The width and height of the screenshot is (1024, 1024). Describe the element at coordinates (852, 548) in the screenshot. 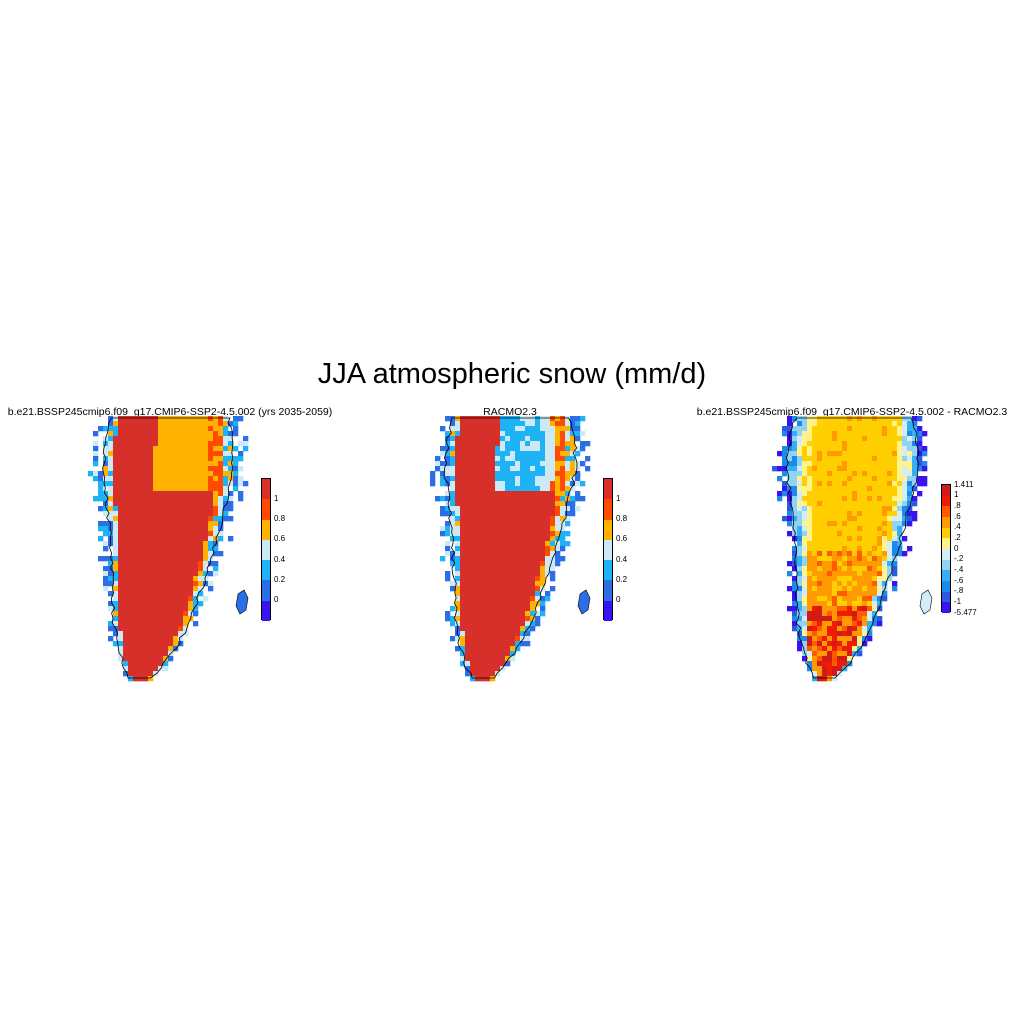

I see `coastline` at that location.